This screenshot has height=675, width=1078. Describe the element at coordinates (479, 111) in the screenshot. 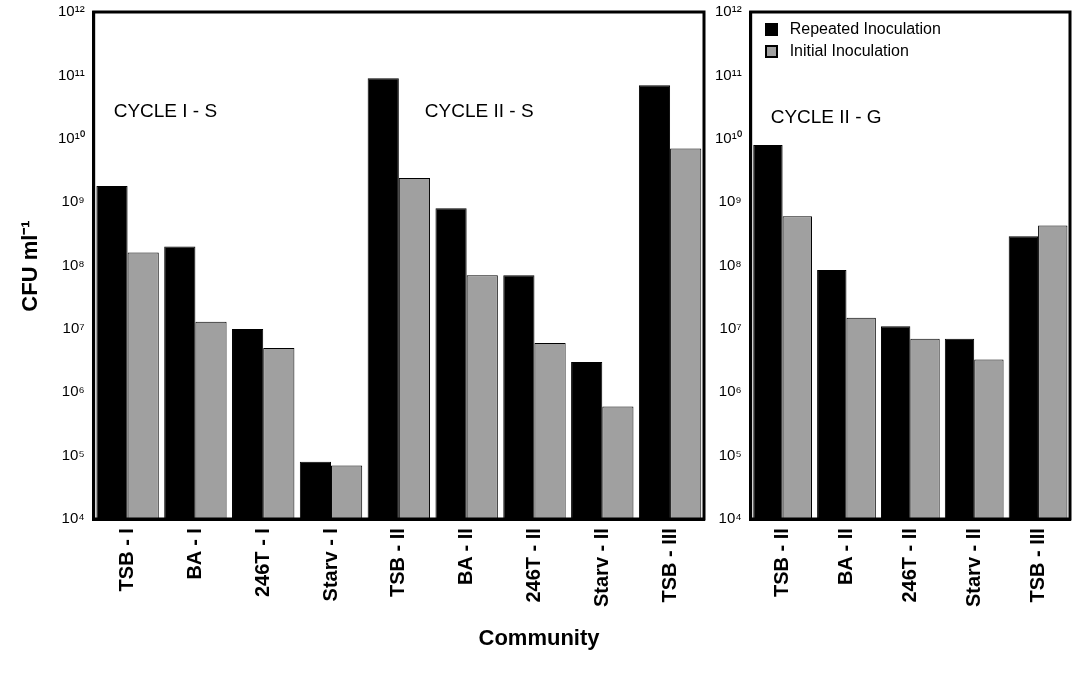

I see `annotation: CYCLE II - S` at that location.